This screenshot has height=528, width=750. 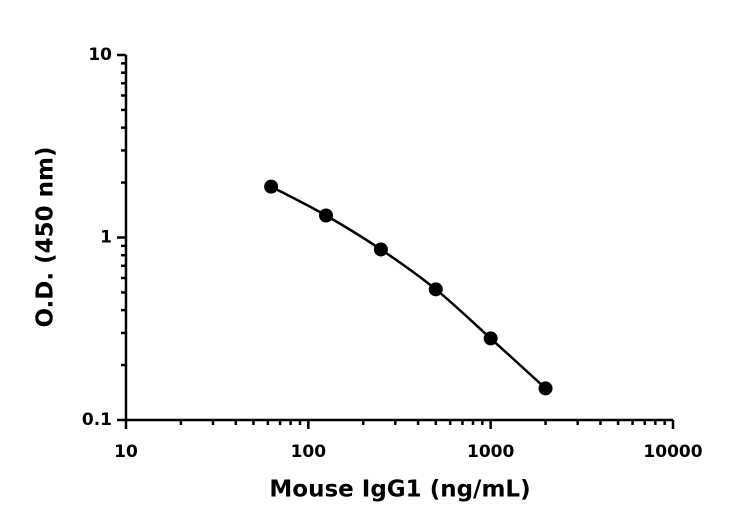 What do you see at coordinates (672, 452) in the screenshot?
I see `x-tick-label: 10000` at bounding box center [672, 452].